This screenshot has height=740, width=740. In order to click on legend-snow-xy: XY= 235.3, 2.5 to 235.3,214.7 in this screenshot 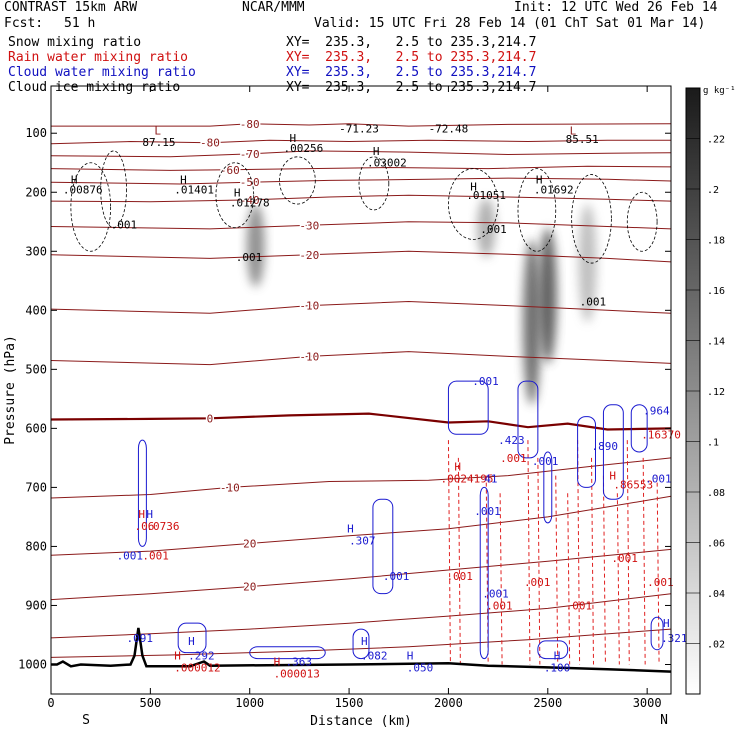, I will do `click(411, 42)`.